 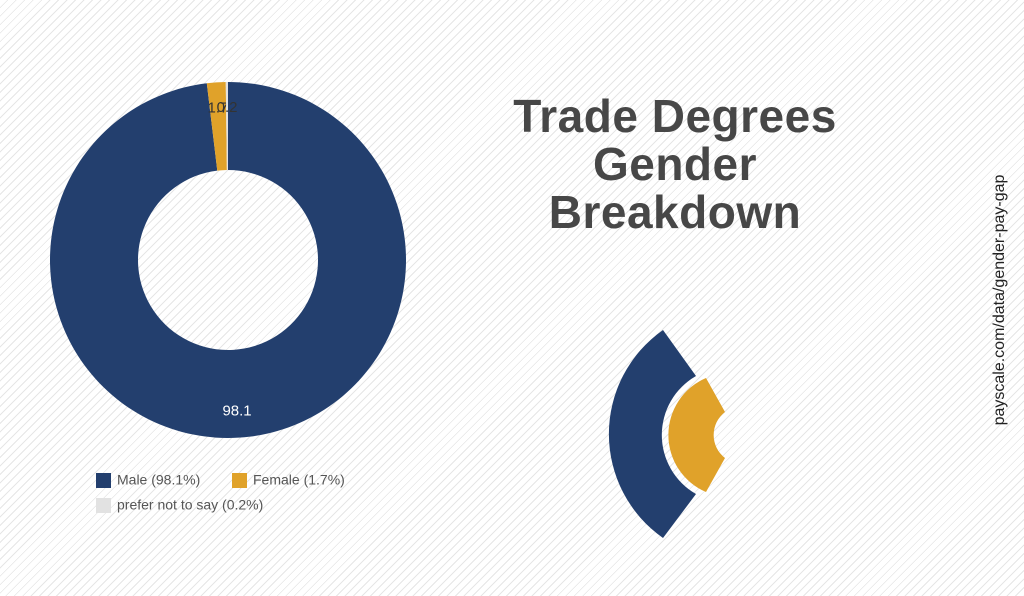 I want to click on chart-title: Trade Degrees Gender Breakdown, so click(x=675, y=164).